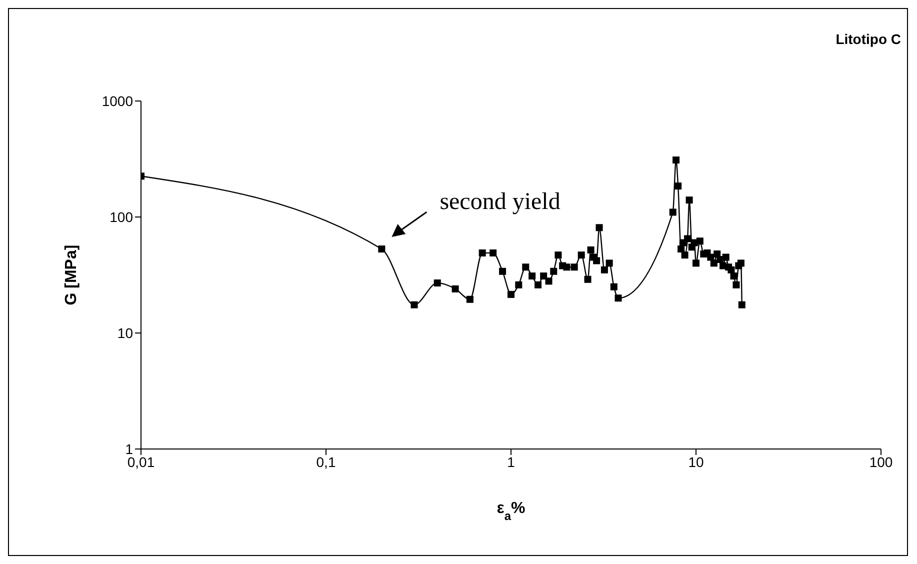 The image size is (917, 564). Describe the element at coordinates (511, 462) in the screenshot. I see `x-tick-label: 1` at that location.